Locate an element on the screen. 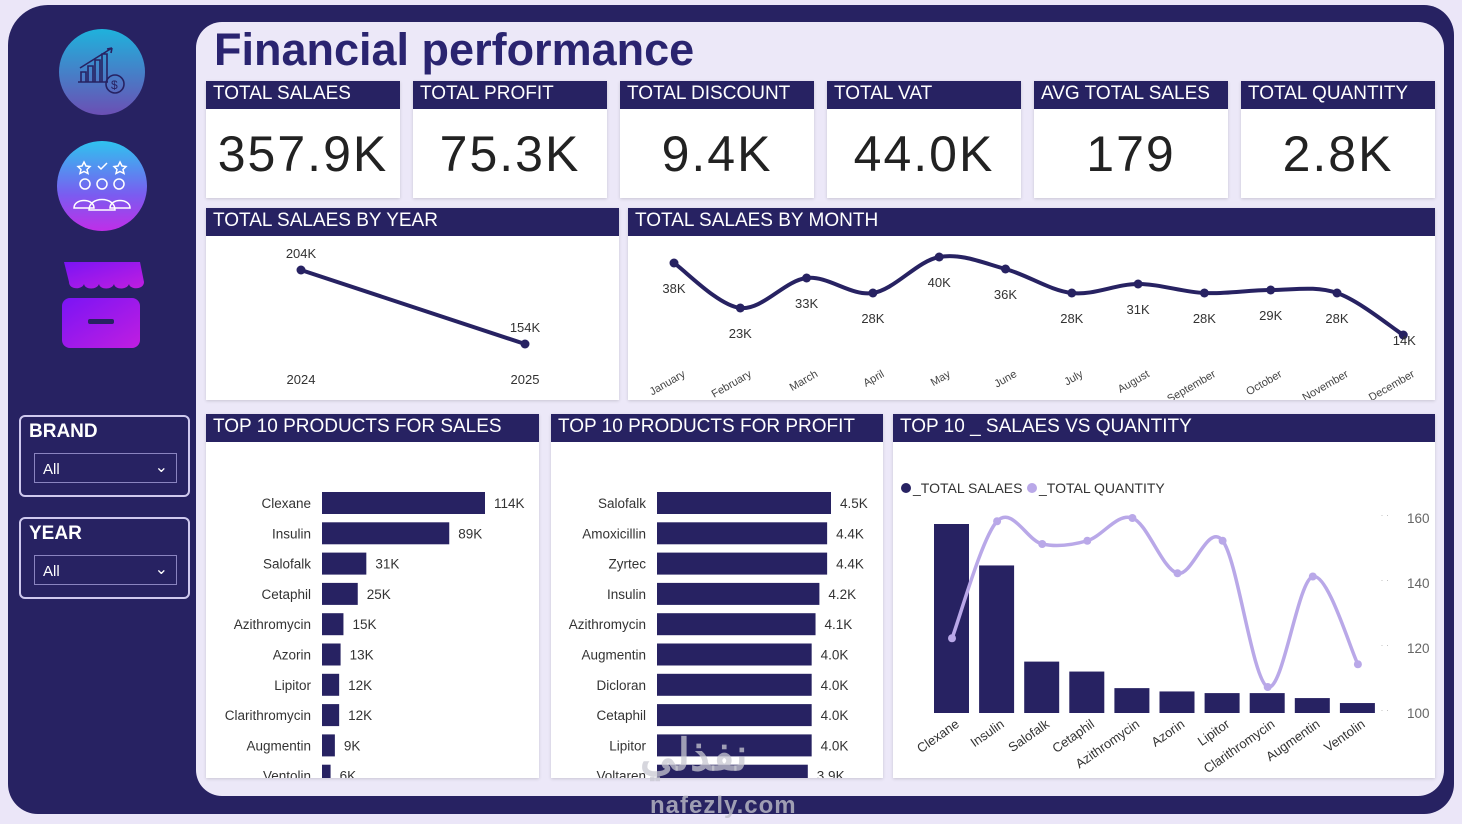  brand-slicer-label: BRAND is located at coordinates (63, 431).